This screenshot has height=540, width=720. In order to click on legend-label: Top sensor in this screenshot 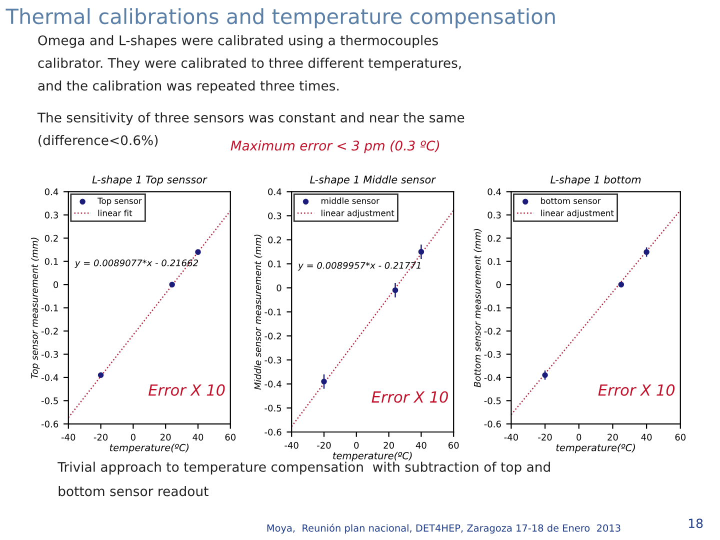, I will do `click(120, 202)`.